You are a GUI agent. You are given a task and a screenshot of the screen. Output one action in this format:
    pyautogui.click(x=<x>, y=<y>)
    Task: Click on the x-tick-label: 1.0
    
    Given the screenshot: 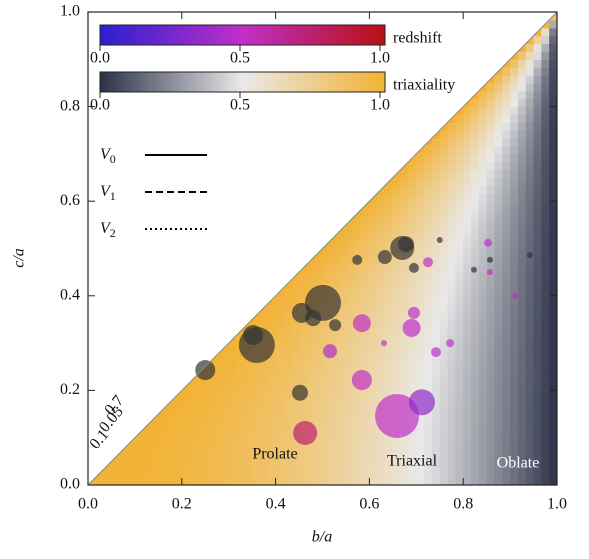 What is the action you would take?
    pyautogui.click(x=557, y=504)
    